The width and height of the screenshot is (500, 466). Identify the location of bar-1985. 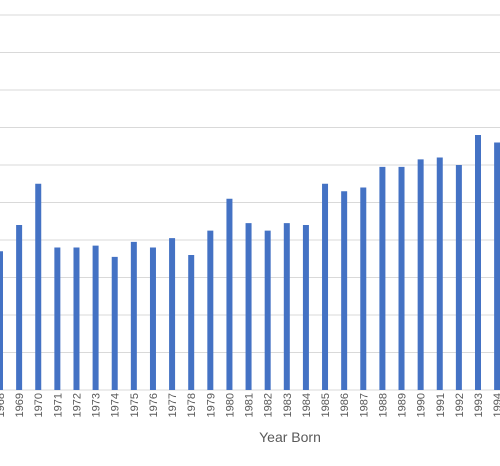
(325, 286).